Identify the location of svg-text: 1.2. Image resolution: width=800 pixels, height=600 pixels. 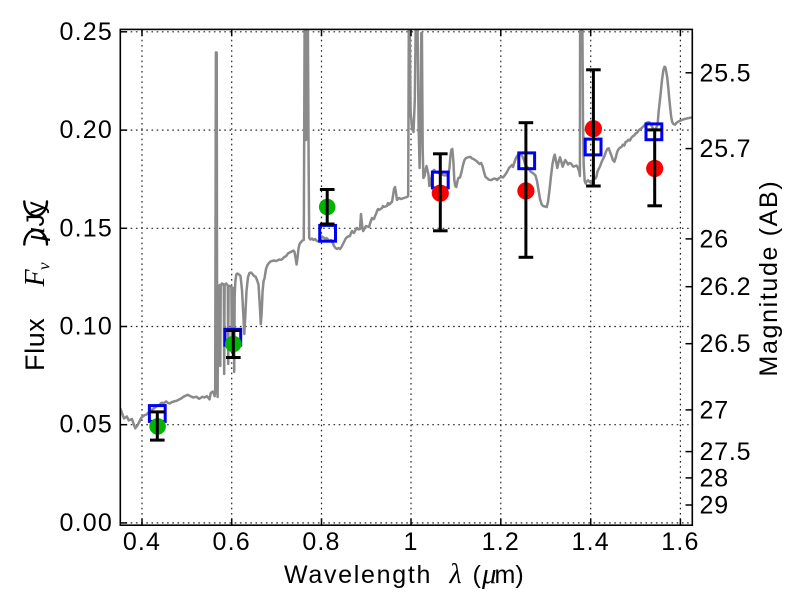
(501, 542).